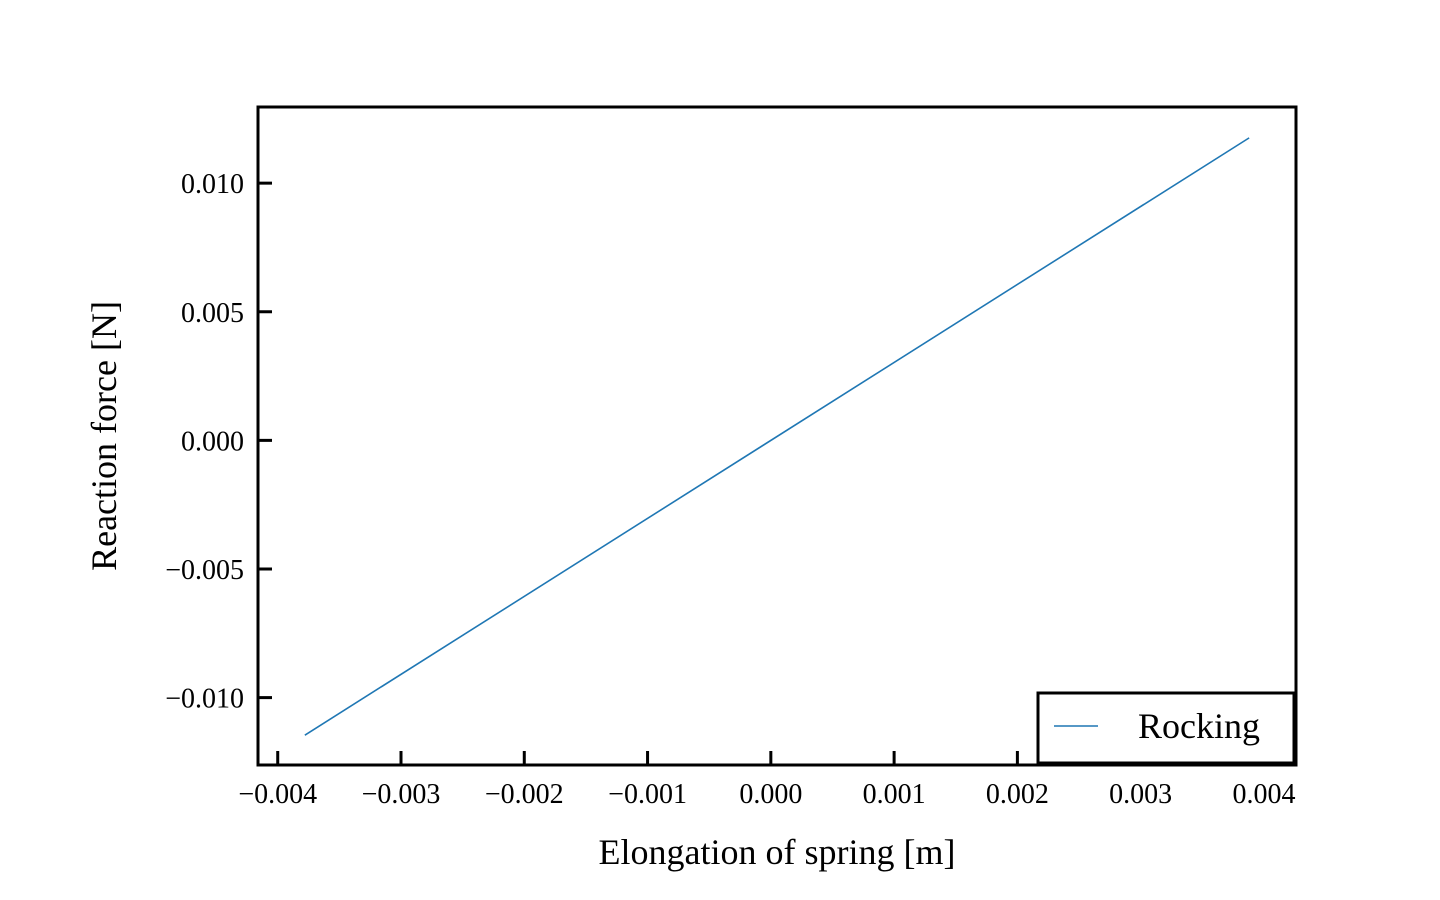  What do you see at coordinates (204, 570) in the screenshot?
I see `y-tick-label: −0.005` at bounding box center [204, 570].